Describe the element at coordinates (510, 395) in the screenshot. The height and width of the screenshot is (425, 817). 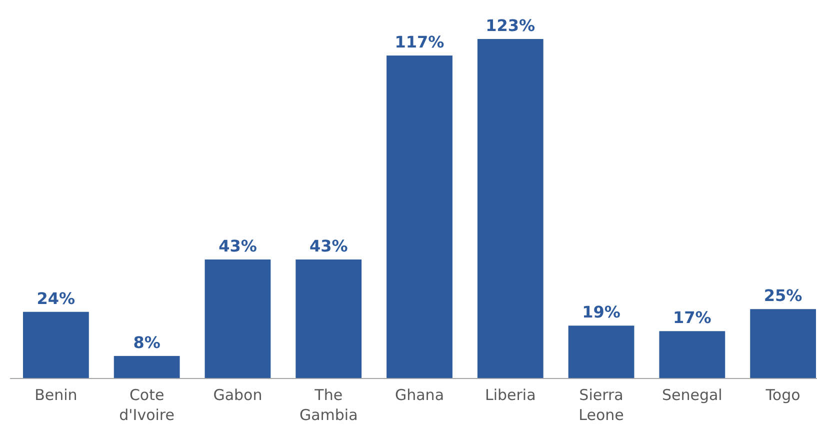
I see `x-tick-label: Liberia` at that location.